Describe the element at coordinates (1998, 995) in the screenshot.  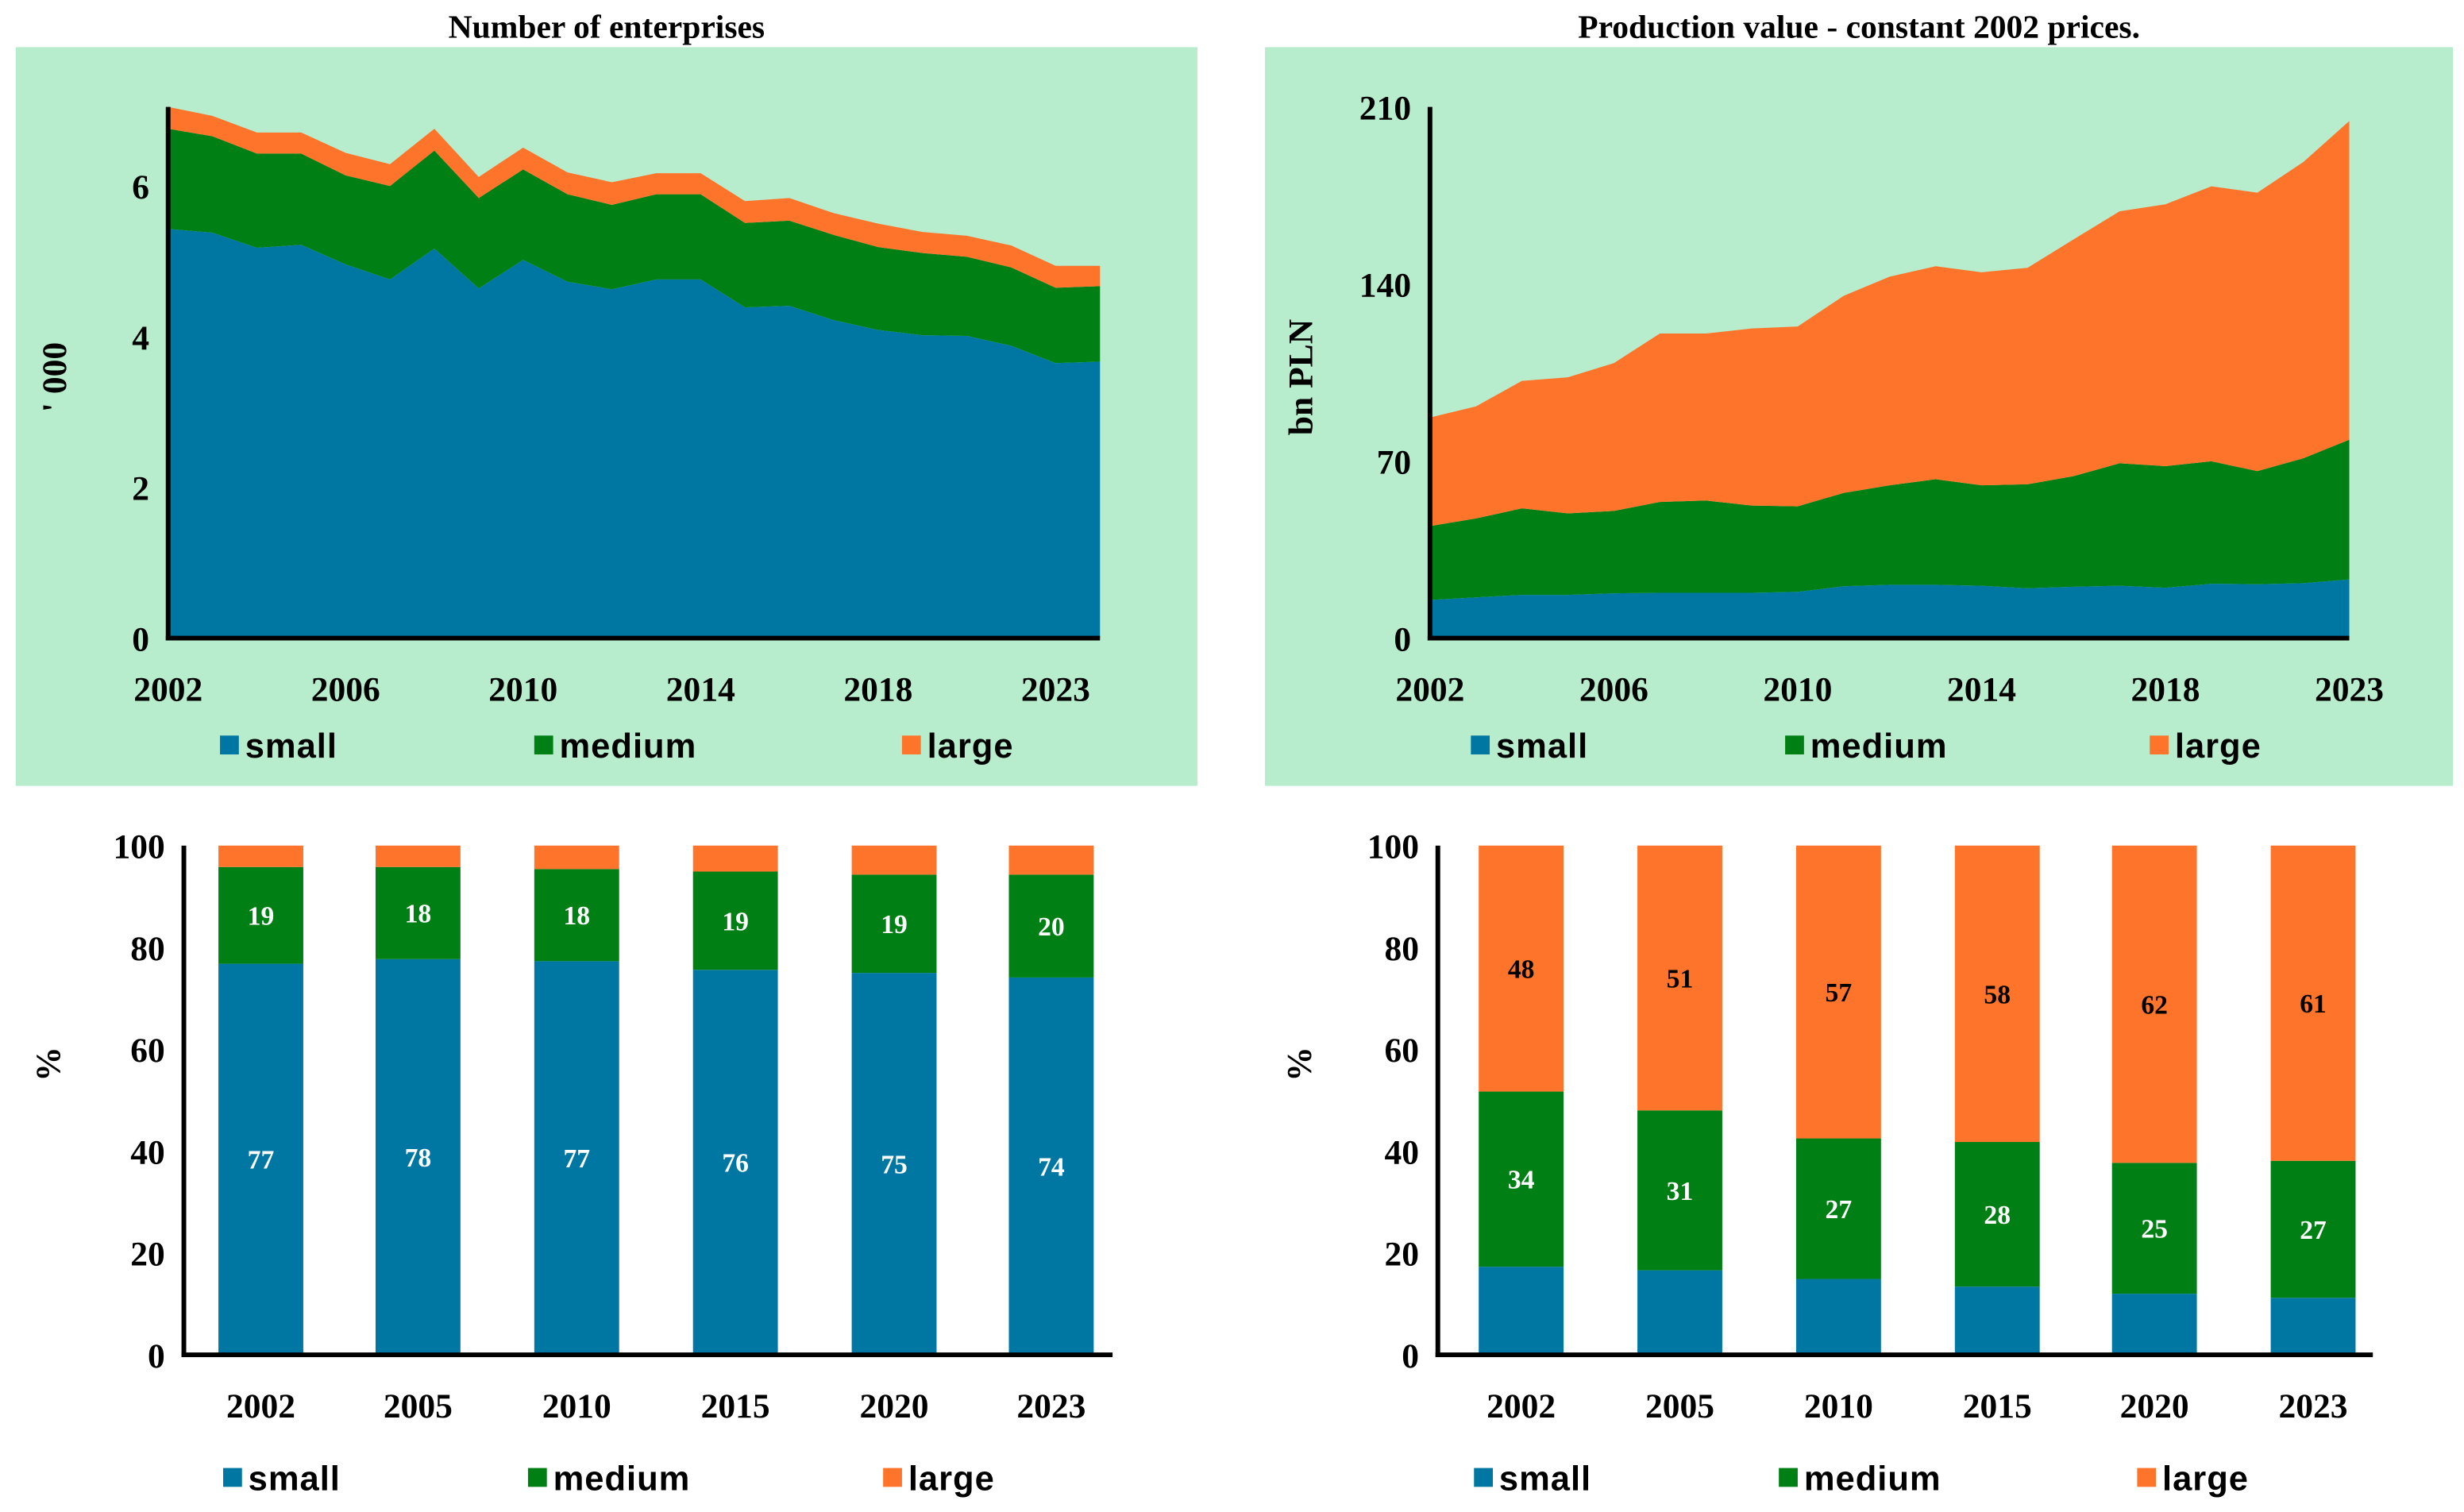
I see `bar-data-label-large: 58` at that location.